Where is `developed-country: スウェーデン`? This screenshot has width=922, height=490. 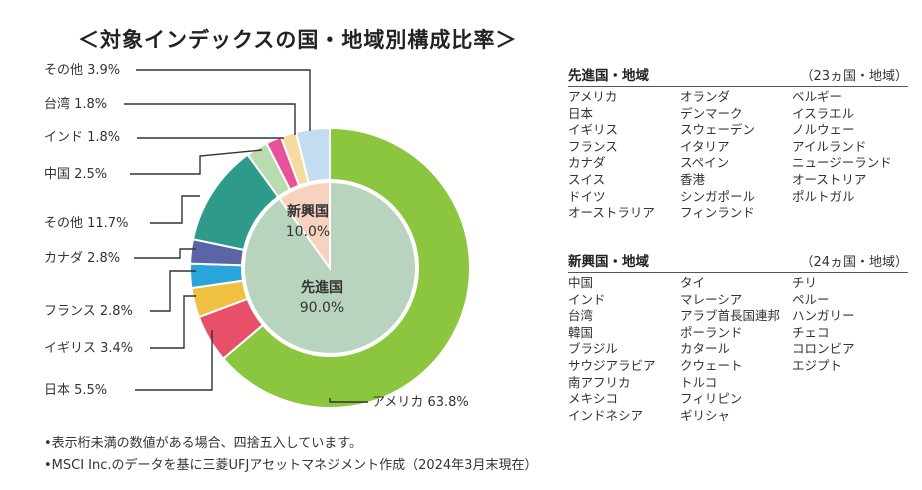 developed-country: スウェーデン is located at coordinates (718, 130).